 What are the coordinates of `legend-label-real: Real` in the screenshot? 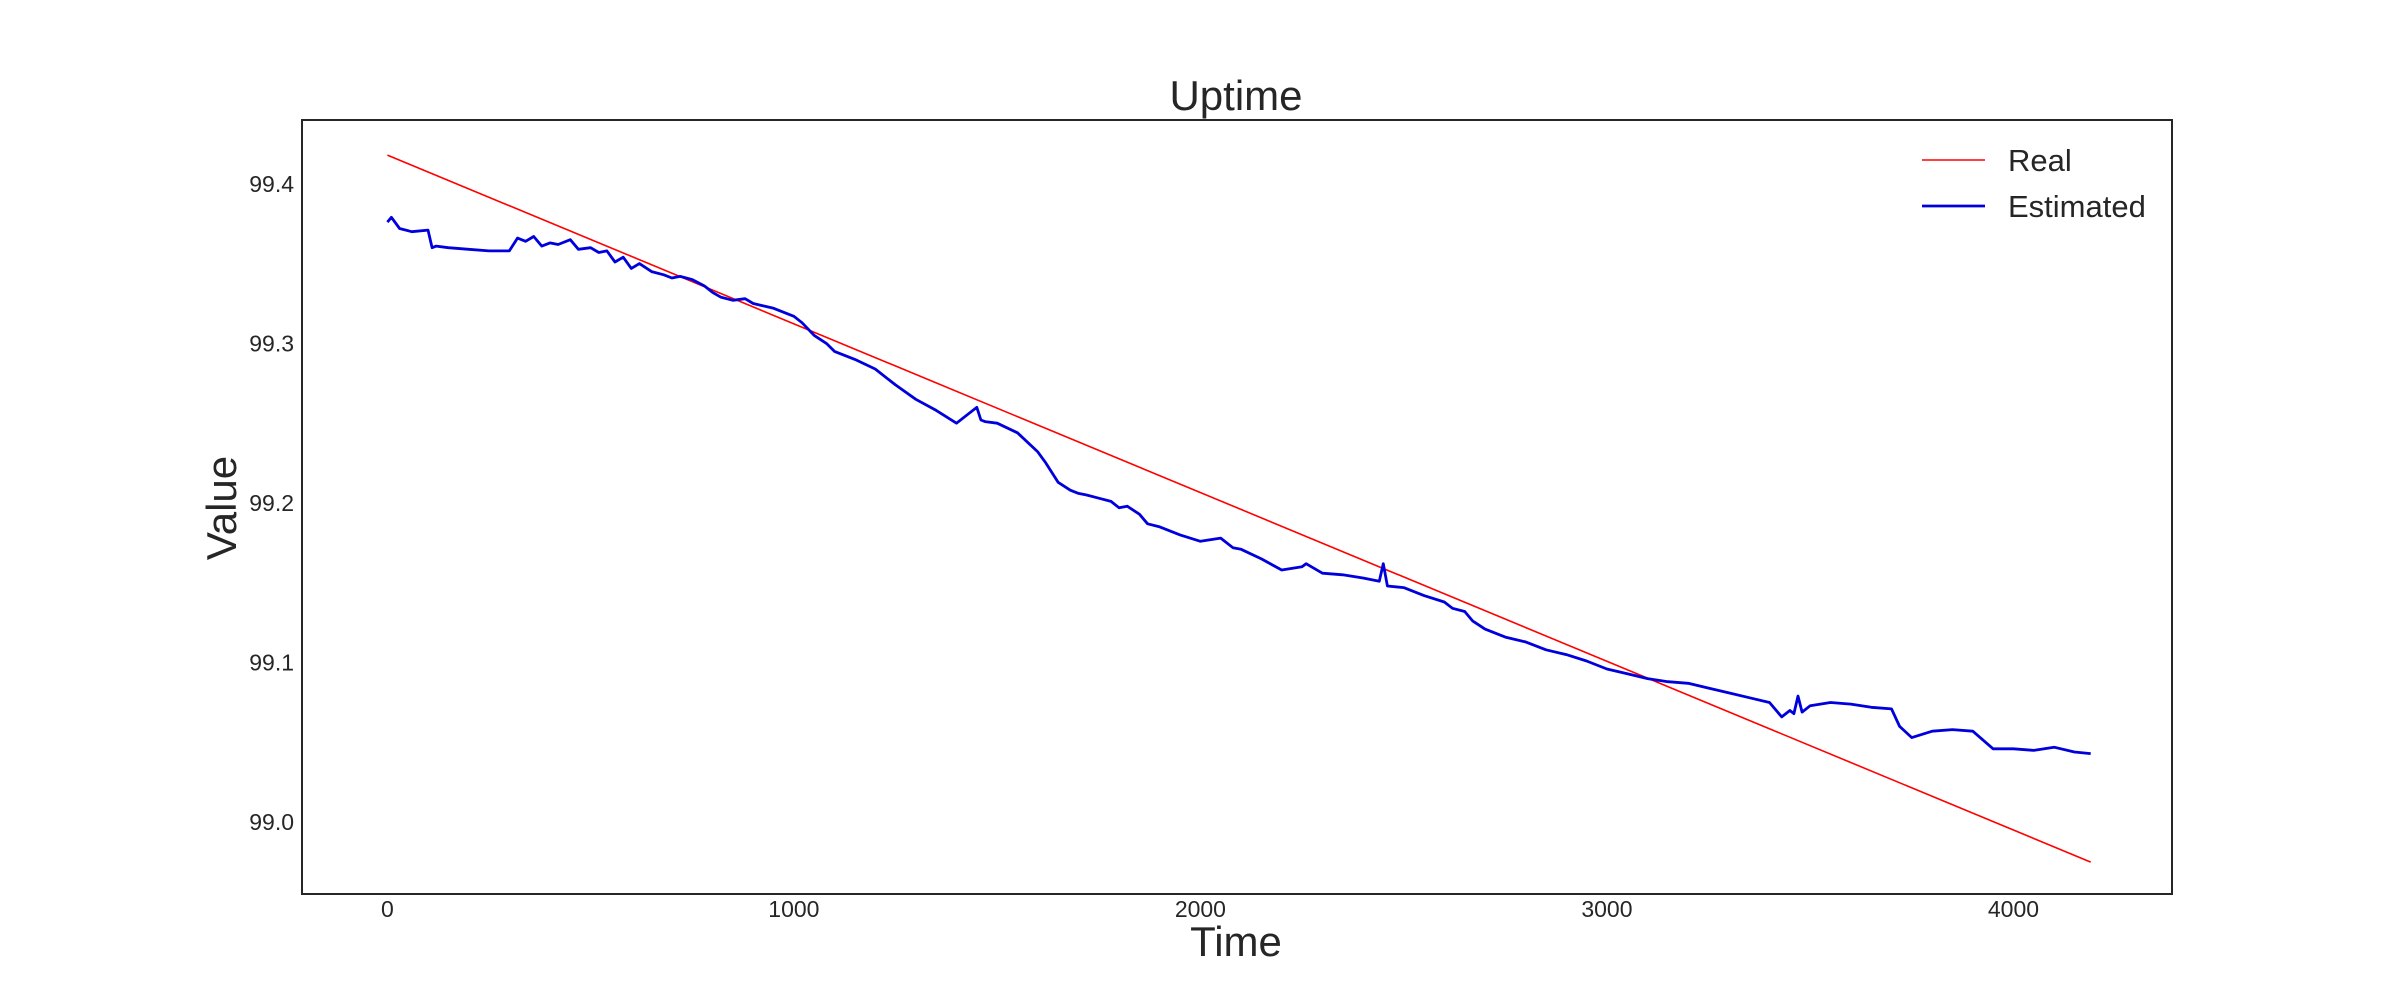 It's located at (2040, 160).